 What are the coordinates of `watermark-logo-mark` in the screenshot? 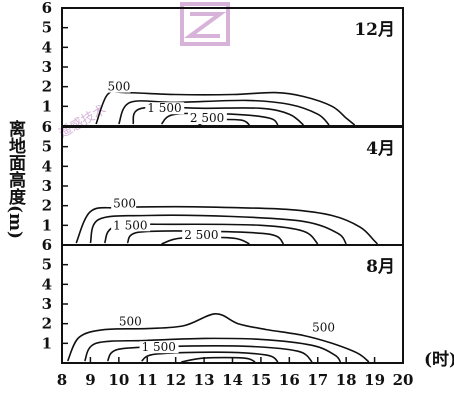 It's located at (205, 25).